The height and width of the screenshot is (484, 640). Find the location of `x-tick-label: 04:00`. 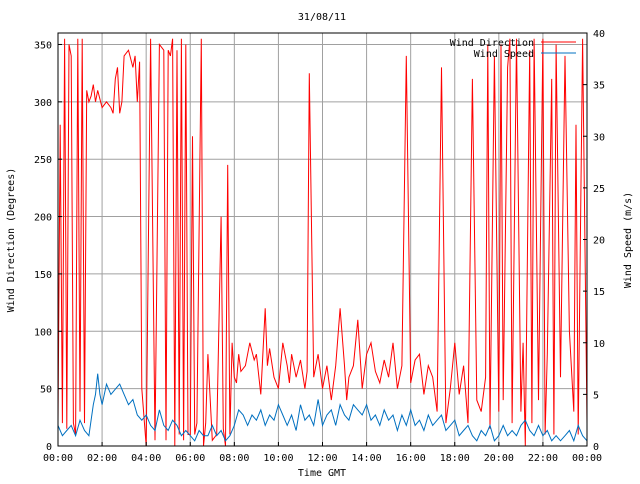

x-tick-label: 04:00 is located at coordinates (146, 458).